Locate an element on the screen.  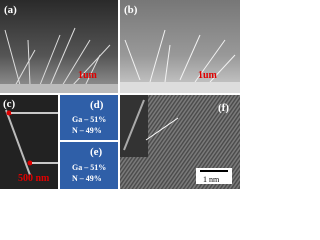
panel-label: (a) is located at coordinates (10, 10).